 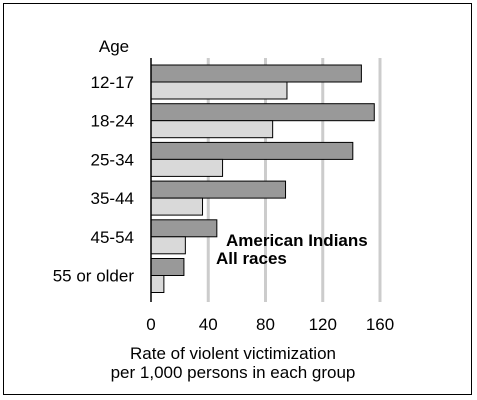 I want to click on category-label-12-17: 12-17, so click(x=112, y=82).